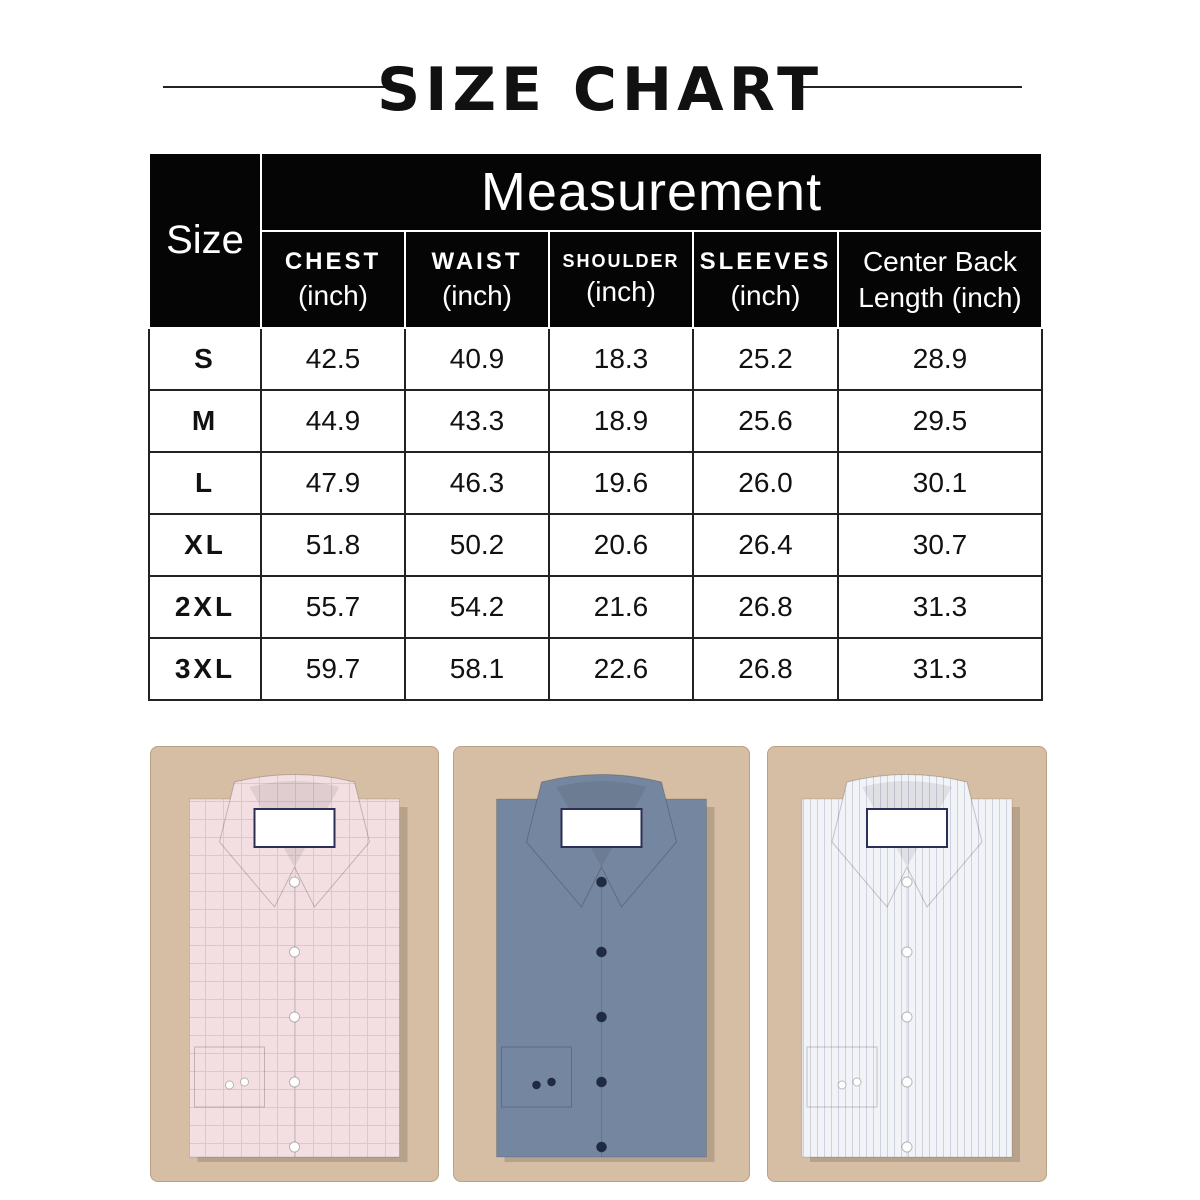  Describe the element at coordinates (621, 607) in the screenshot. I see `measurement-cell: 21.6` at that location.